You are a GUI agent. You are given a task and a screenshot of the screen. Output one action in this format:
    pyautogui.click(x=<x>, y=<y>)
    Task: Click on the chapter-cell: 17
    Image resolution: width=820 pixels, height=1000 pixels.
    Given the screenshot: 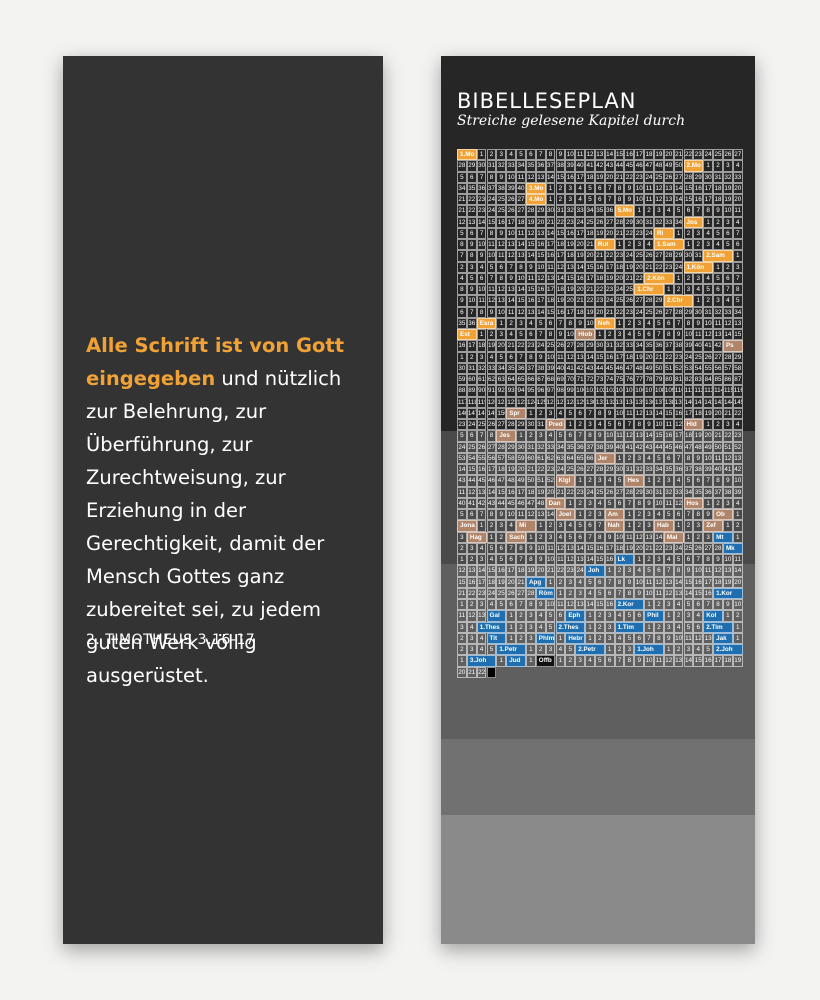 What is the action you would take?
    pyautogui.click(x=639, y=155)
    